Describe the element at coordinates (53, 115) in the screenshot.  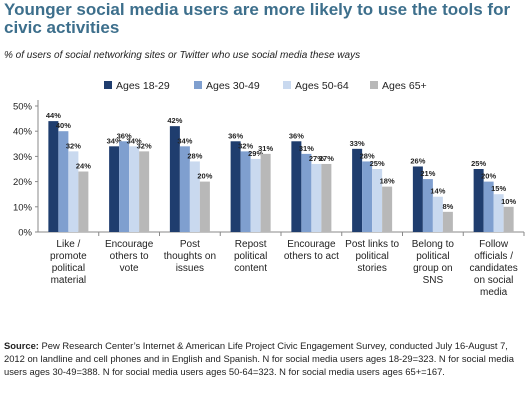
I see `data-label: 44%` at that location.